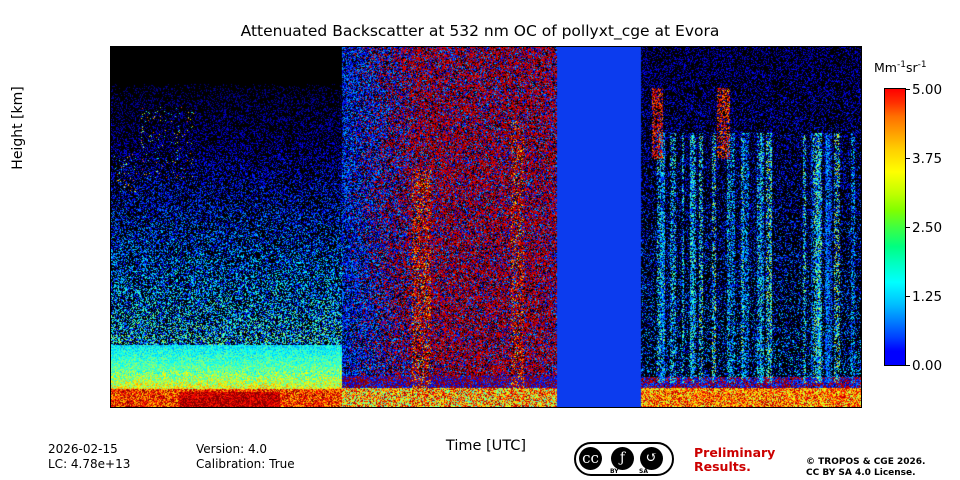  Describe the element at coordinates (927, 297) in the screenshot. I see `colorbar-tick-label: 1.25` at that location.